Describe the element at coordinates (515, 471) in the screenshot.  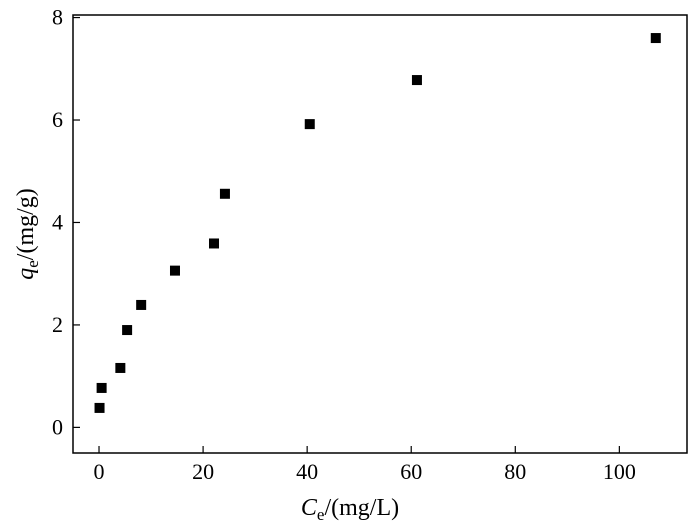
I see `x-tick-label: 80` at that location.